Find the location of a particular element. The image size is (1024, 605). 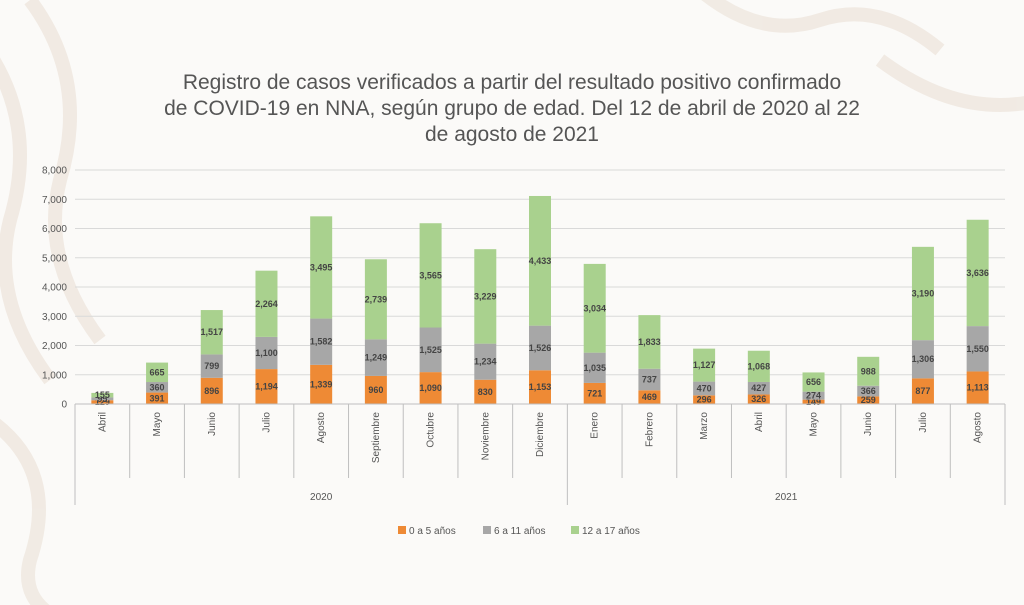

data-label: 1,249 is located at coordinates (376, 358).